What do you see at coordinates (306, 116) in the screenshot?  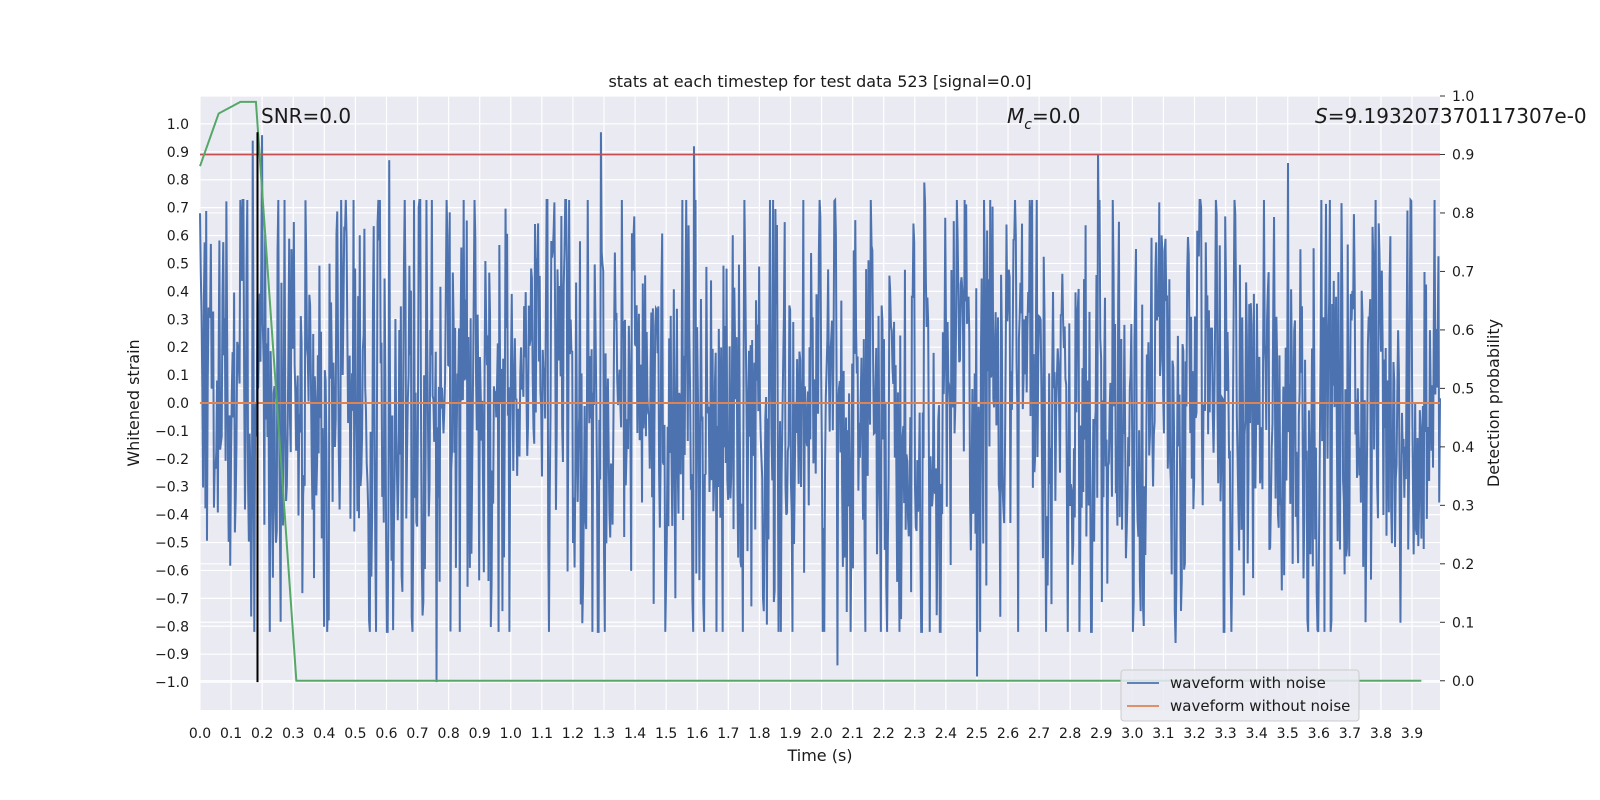 I see `snr-annotation: SNR=0.0` at bounding box center [306, 116].